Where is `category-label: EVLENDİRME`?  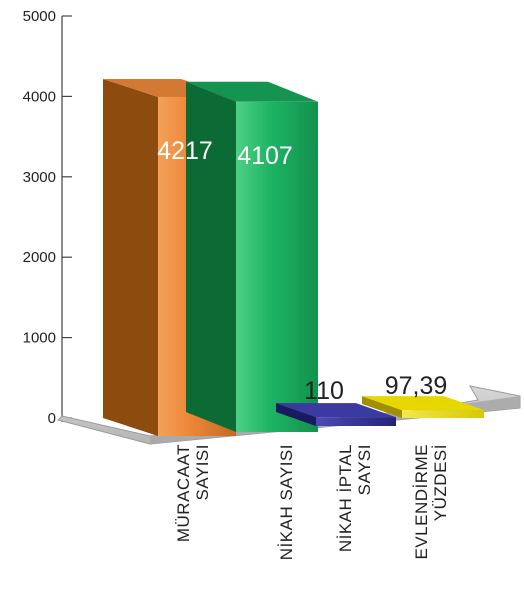 category-label: EVLENDİRME is located at coordinates (421, 502).